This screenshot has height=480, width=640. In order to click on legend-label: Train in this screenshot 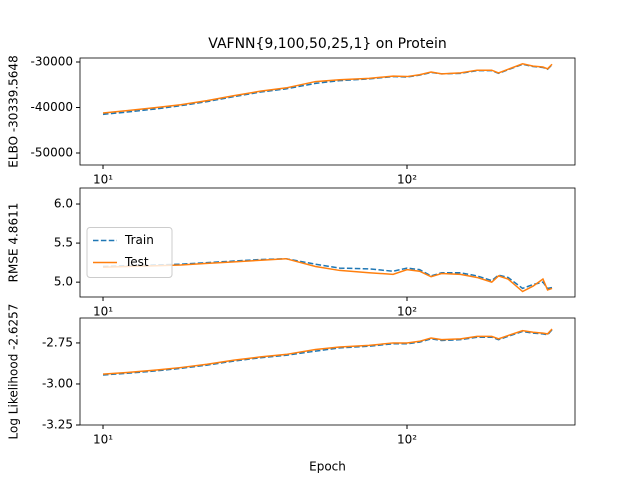, I will do `click(139, 240)`.